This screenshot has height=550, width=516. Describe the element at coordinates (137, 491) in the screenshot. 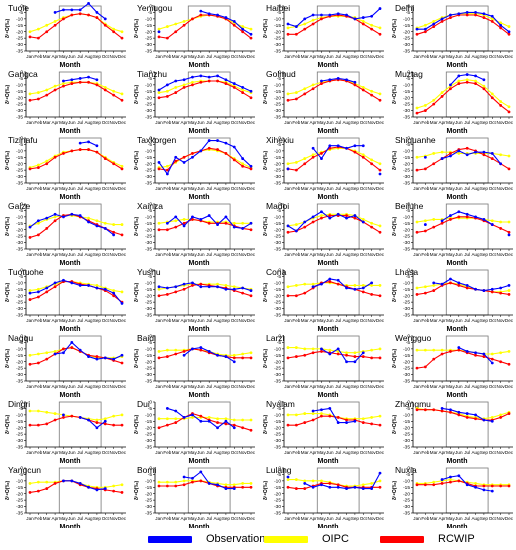

I see `y-axis-label: δ¹⁸O(‰)` at that location.